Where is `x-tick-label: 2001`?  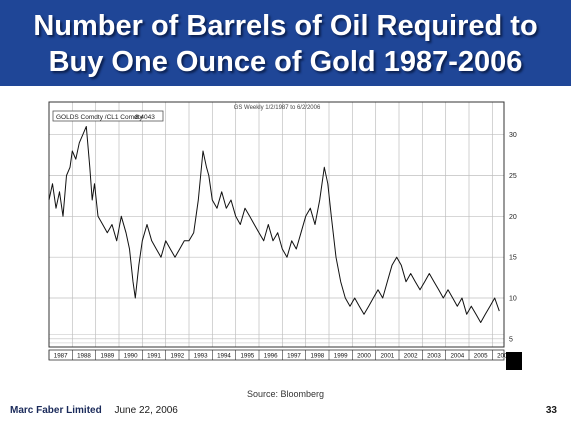 x-tick-label: 2001 is located at coordinates (387, 356).